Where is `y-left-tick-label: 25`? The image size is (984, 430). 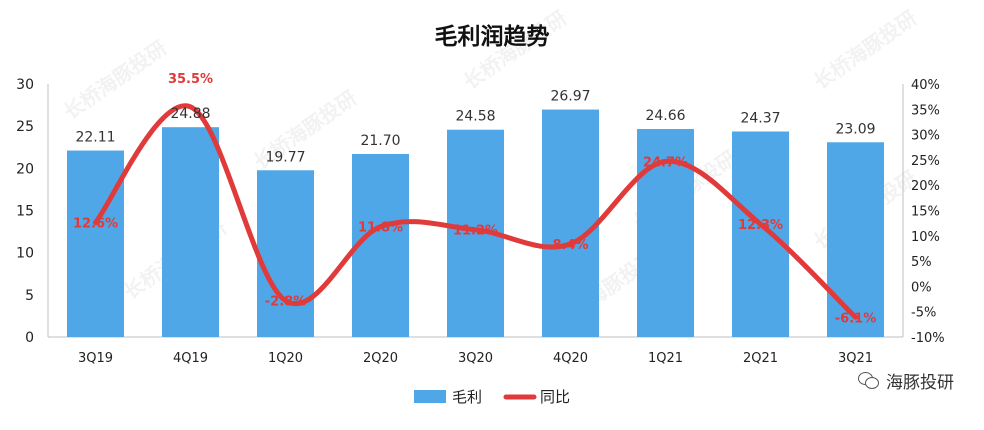 y-left-tick-label: 25 is located at coordinates (25, 127).